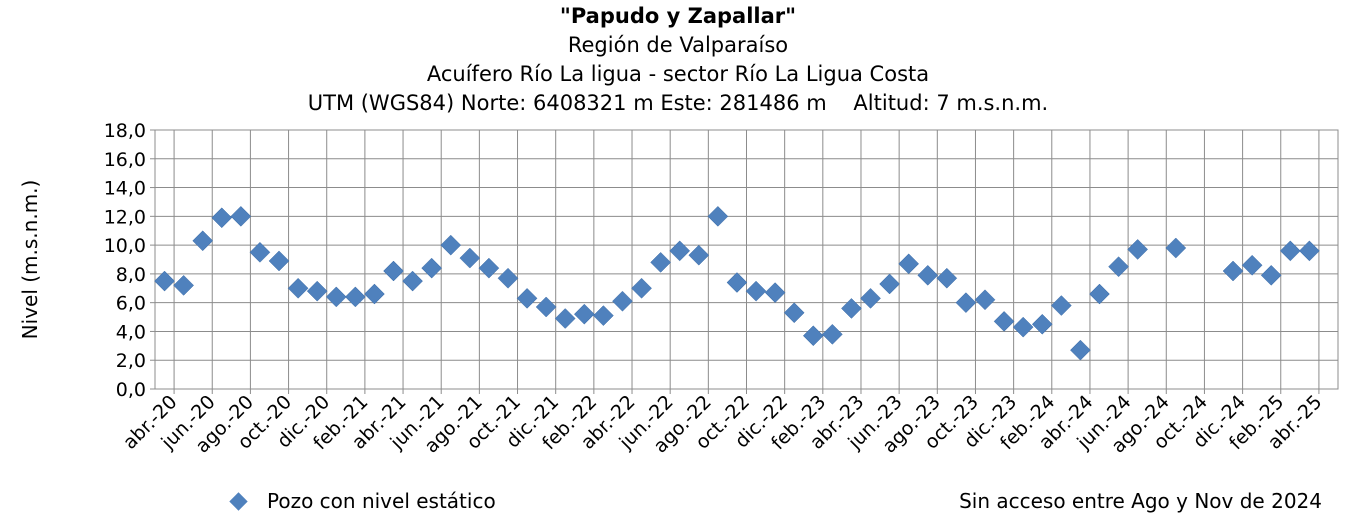  Describe the element at coordinates (131, 304) in the screenshot. I see `y-tick-label: 6,0` at that location.